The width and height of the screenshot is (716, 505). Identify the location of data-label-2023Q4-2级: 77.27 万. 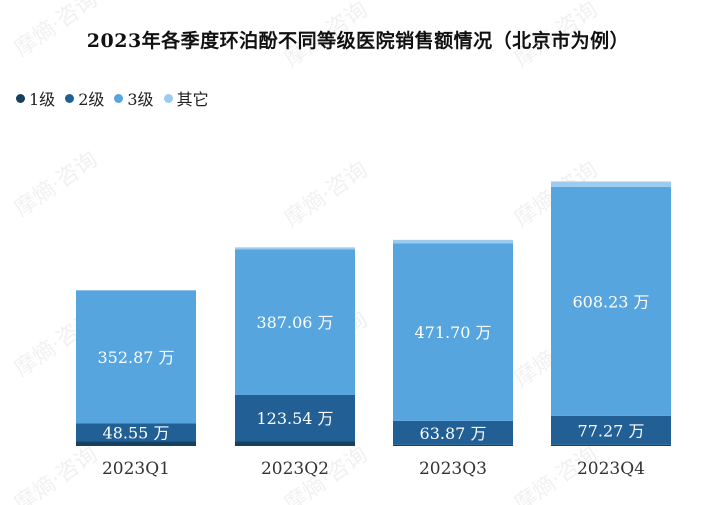
(611, 430).